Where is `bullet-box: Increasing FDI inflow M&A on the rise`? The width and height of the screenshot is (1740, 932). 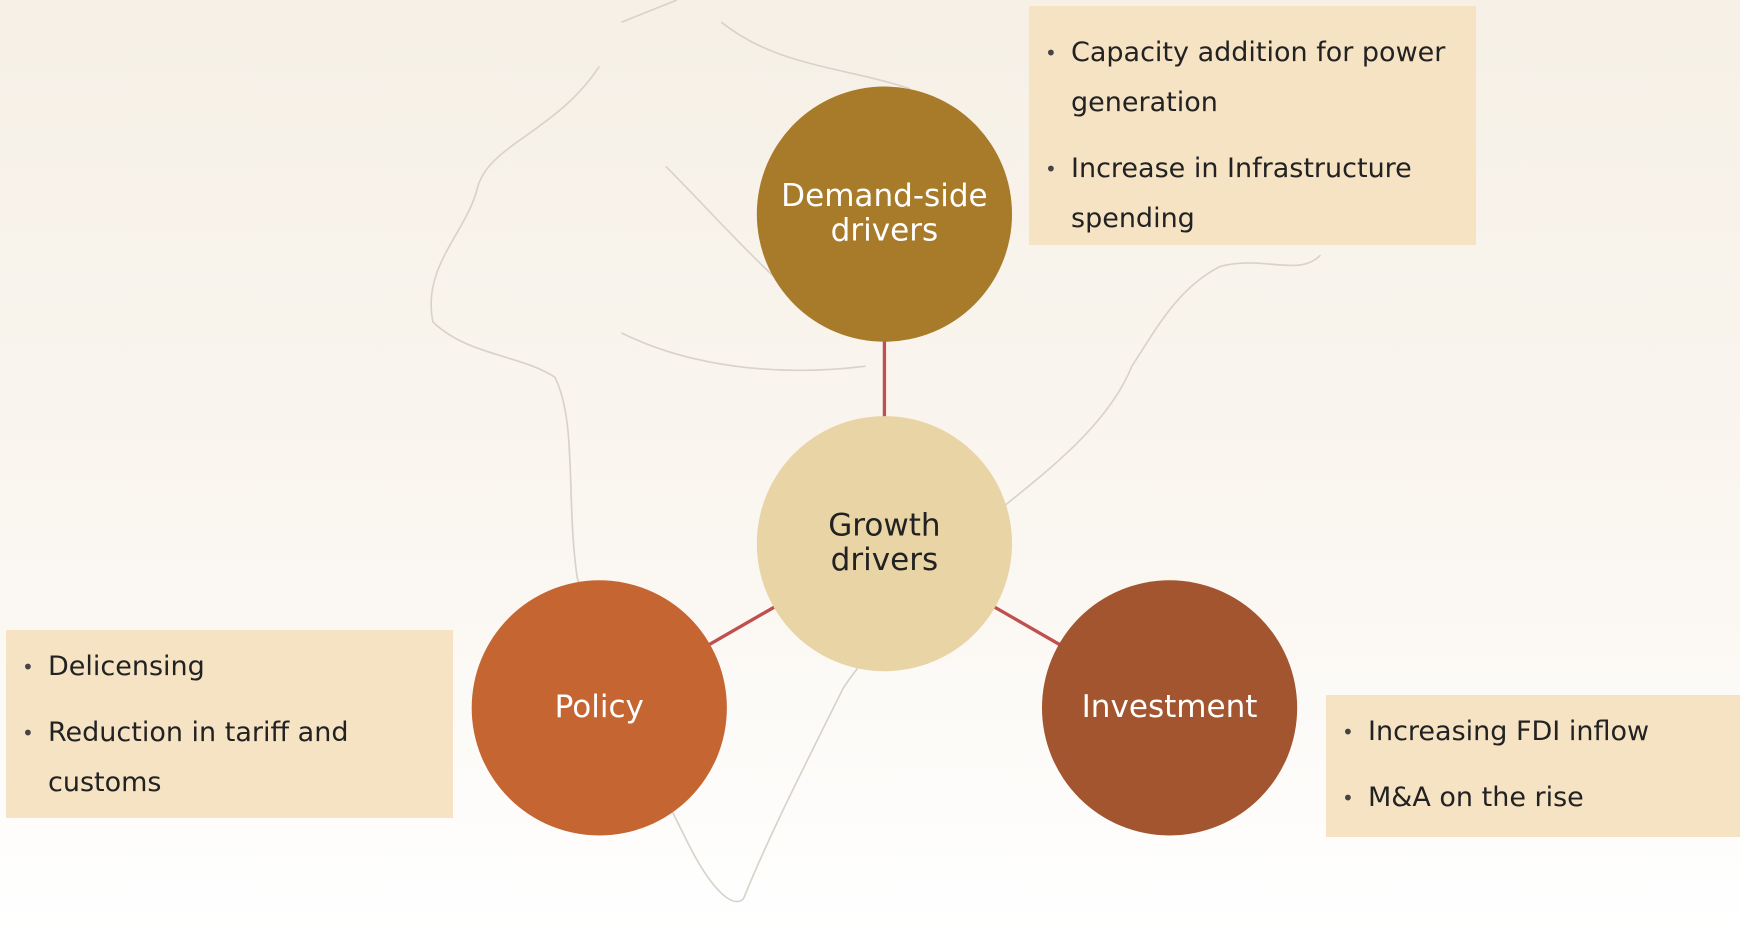
bullet-box: Increasing FDI inflow M&A on the rise is located at coordinates (1533, 766).